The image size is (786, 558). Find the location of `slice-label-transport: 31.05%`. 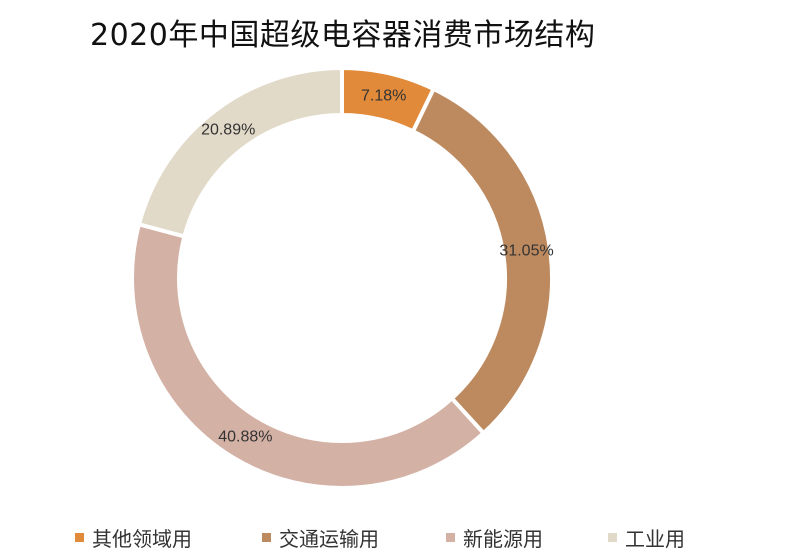

slice-label-transport: 31.05% is located at coordinates (526, 250).